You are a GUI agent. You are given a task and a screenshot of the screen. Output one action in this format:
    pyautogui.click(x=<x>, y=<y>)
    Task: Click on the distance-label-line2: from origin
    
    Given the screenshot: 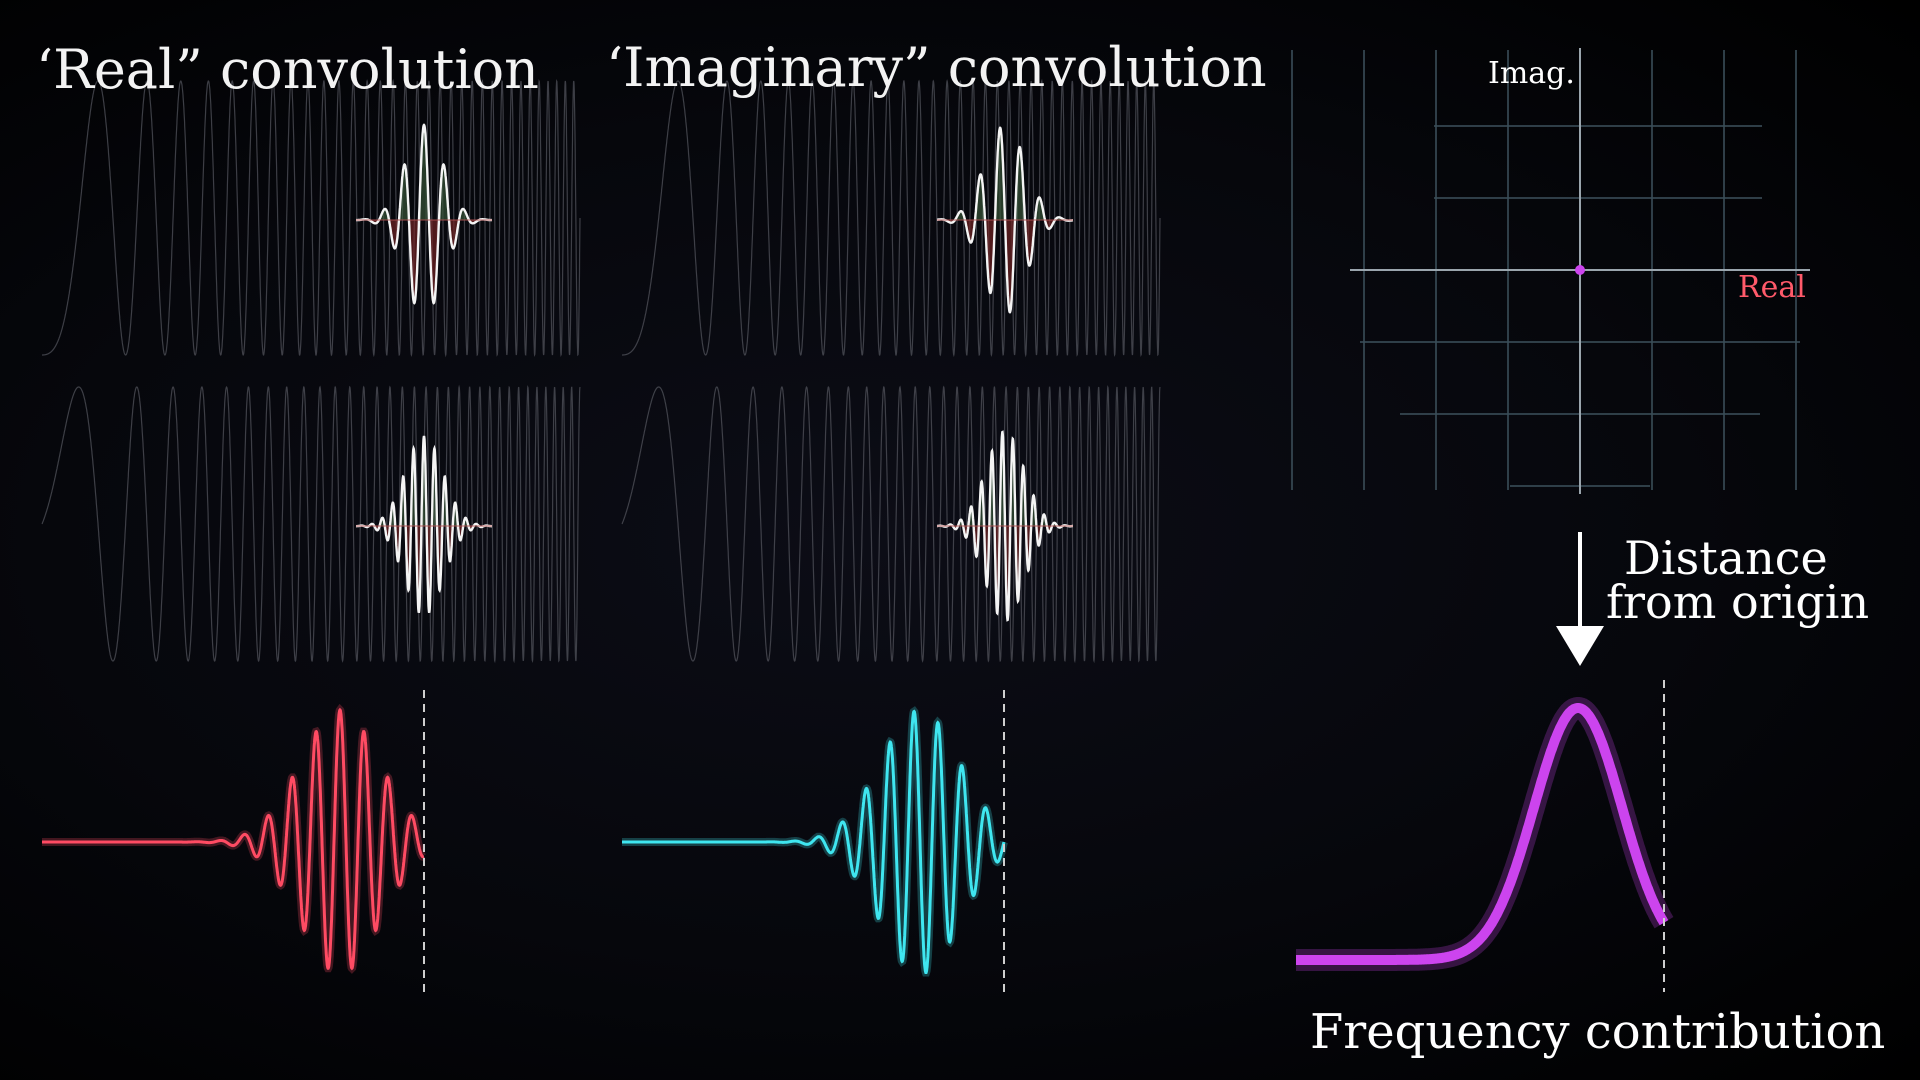 What is the action you would take?
    pyautogui.click(x=1738, y=602)
    